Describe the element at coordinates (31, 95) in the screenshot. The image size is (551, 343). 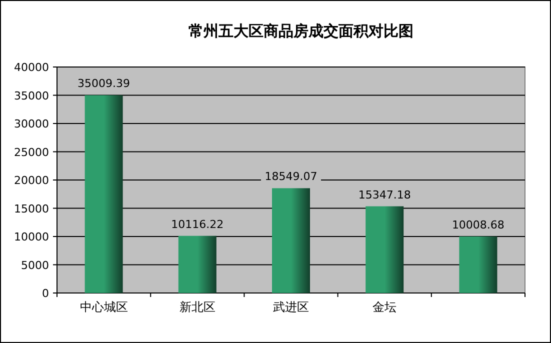
I see `y-tick-label: 35000` at that location.